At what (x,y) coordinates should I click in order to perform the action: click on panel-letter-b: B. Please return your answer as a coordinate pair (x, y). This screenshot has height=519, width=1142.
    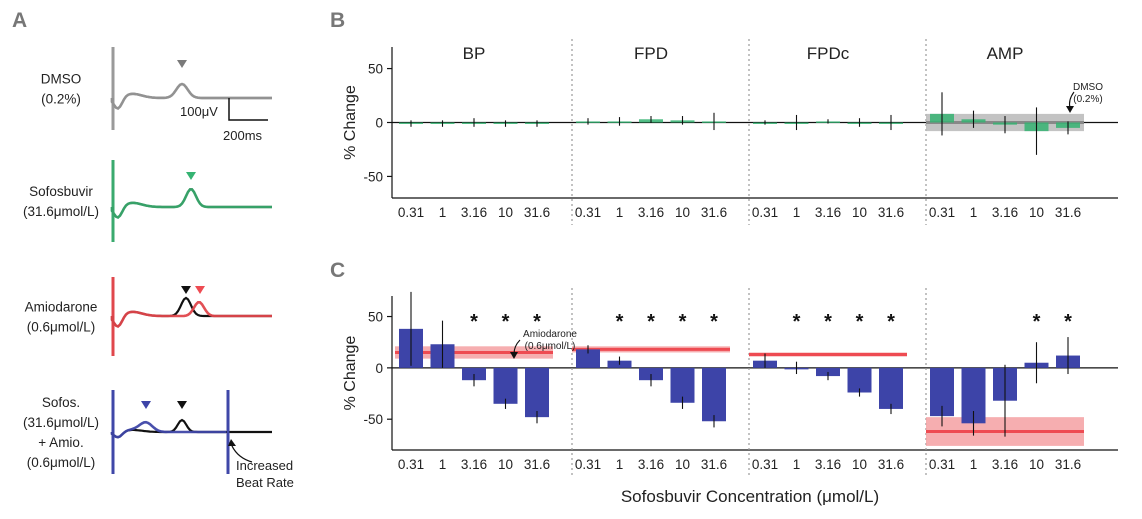
    Looking at the image, I should click on (337, 20).